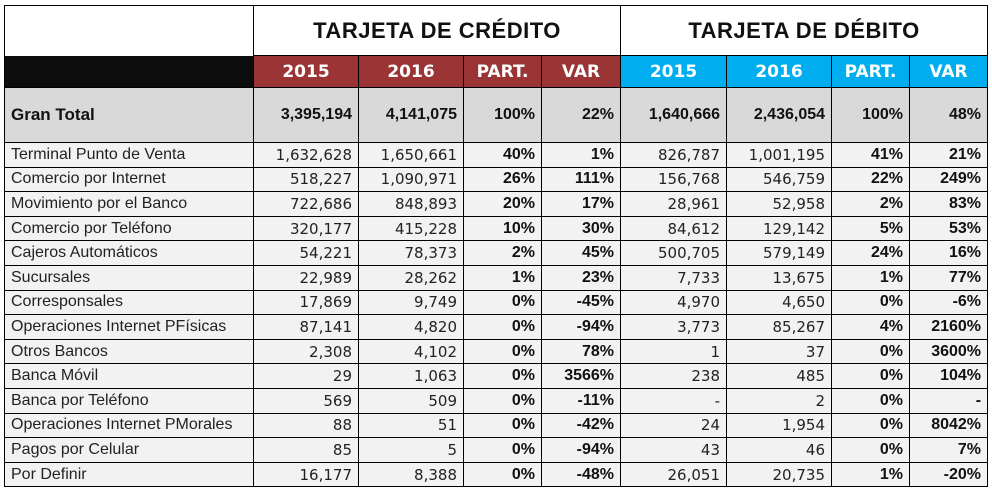  Describe the element at coordinates (502, 71) in the screenshot. I see `credit-header-part: PART.` at that location.